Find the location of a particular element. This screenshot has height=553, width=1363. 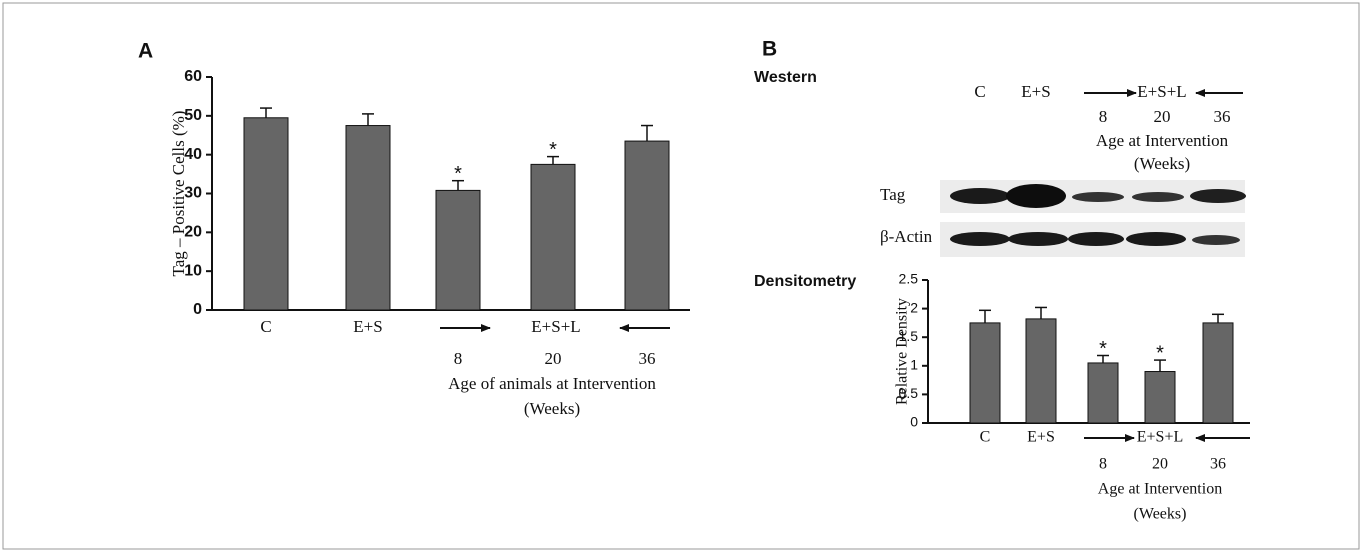

western-title: Western is located at coordinates (785, 77).